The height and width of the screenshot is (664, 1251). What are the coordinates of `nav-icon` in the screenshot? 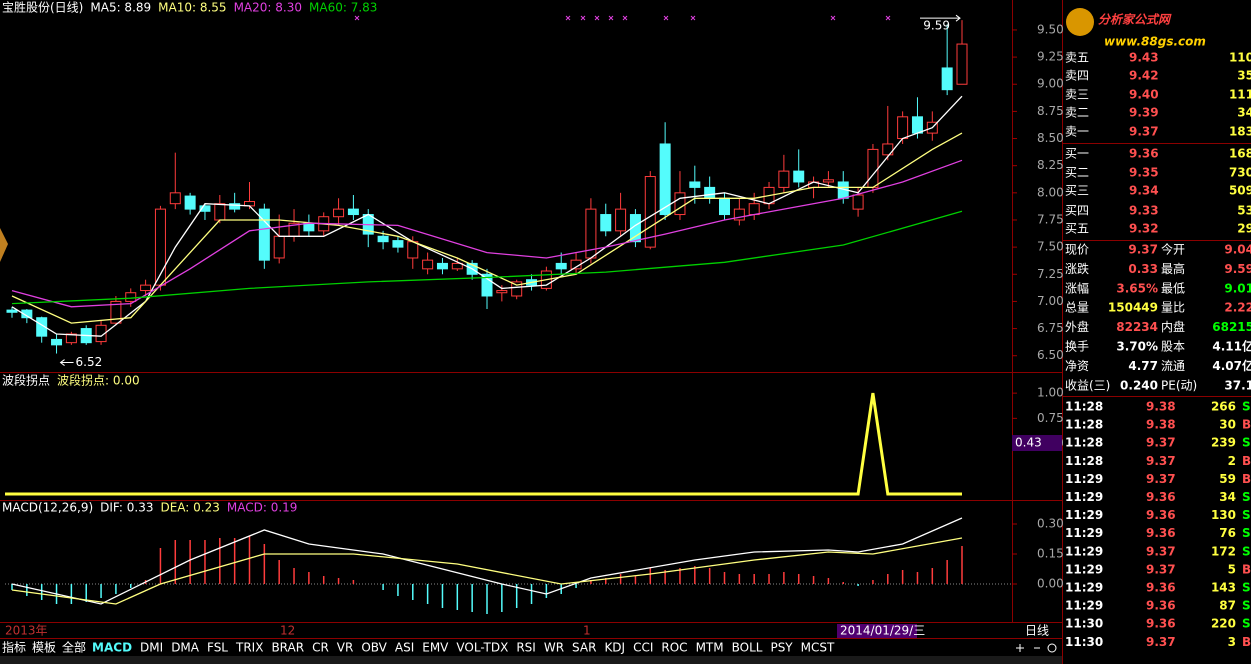 It's located at (1052, 648).